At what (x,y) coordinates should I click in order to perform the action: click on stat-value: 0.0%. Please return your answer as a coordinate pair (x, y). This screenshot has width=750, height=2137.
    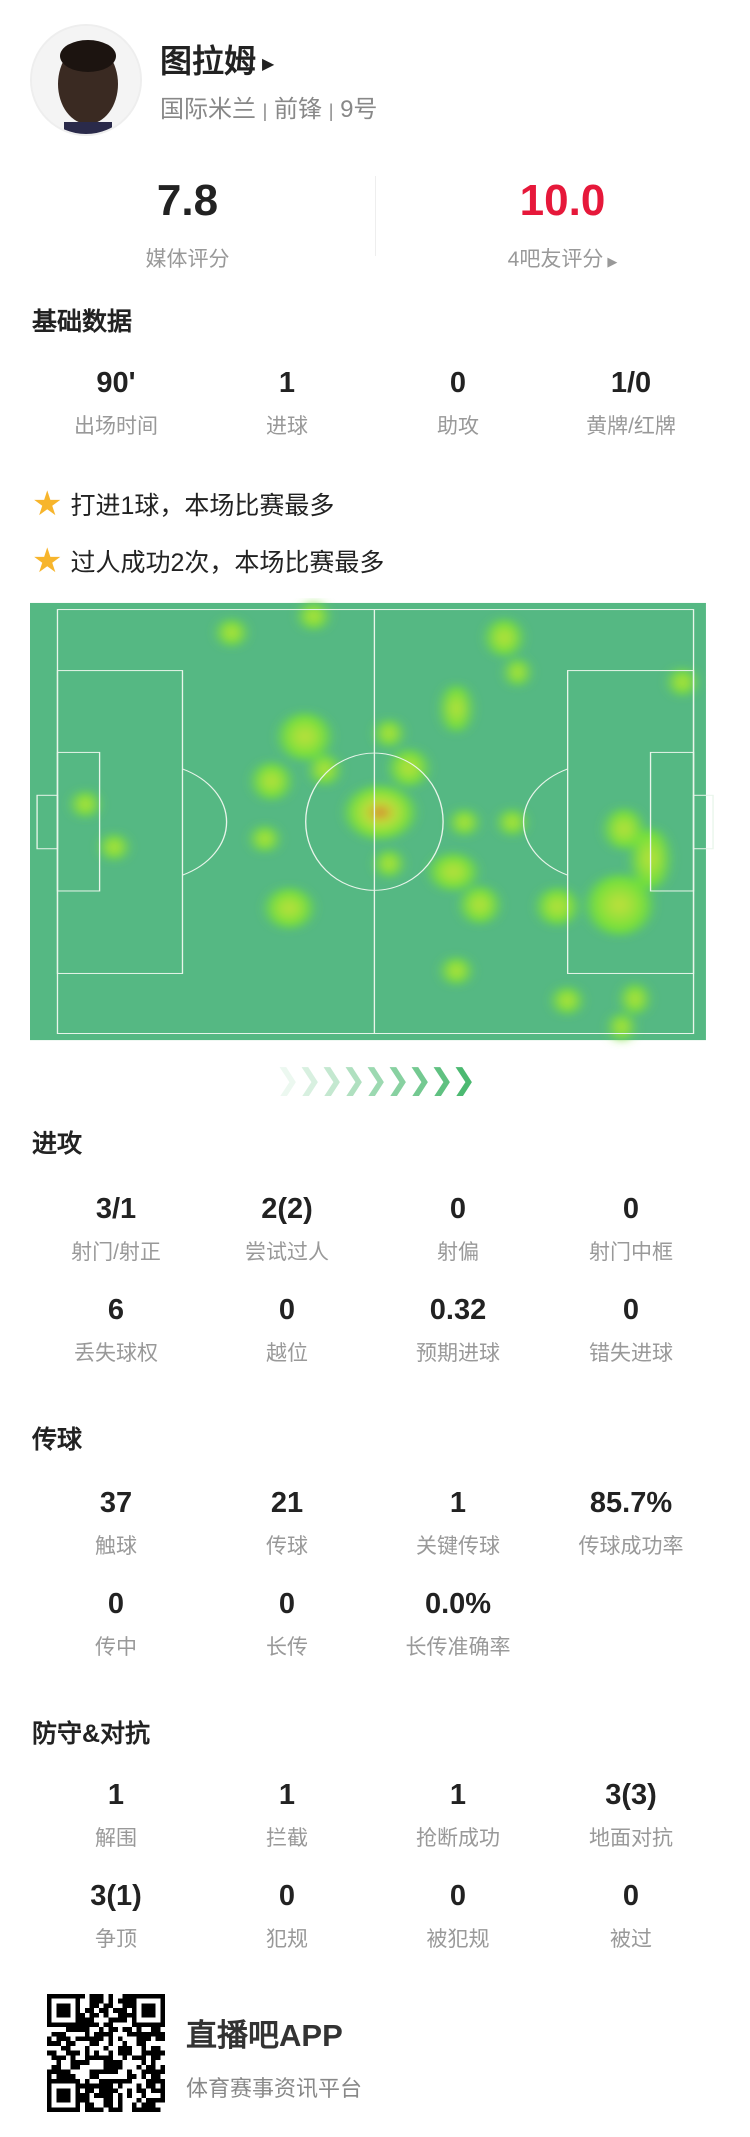
    Looking at the image, I should click on (458, 1604).